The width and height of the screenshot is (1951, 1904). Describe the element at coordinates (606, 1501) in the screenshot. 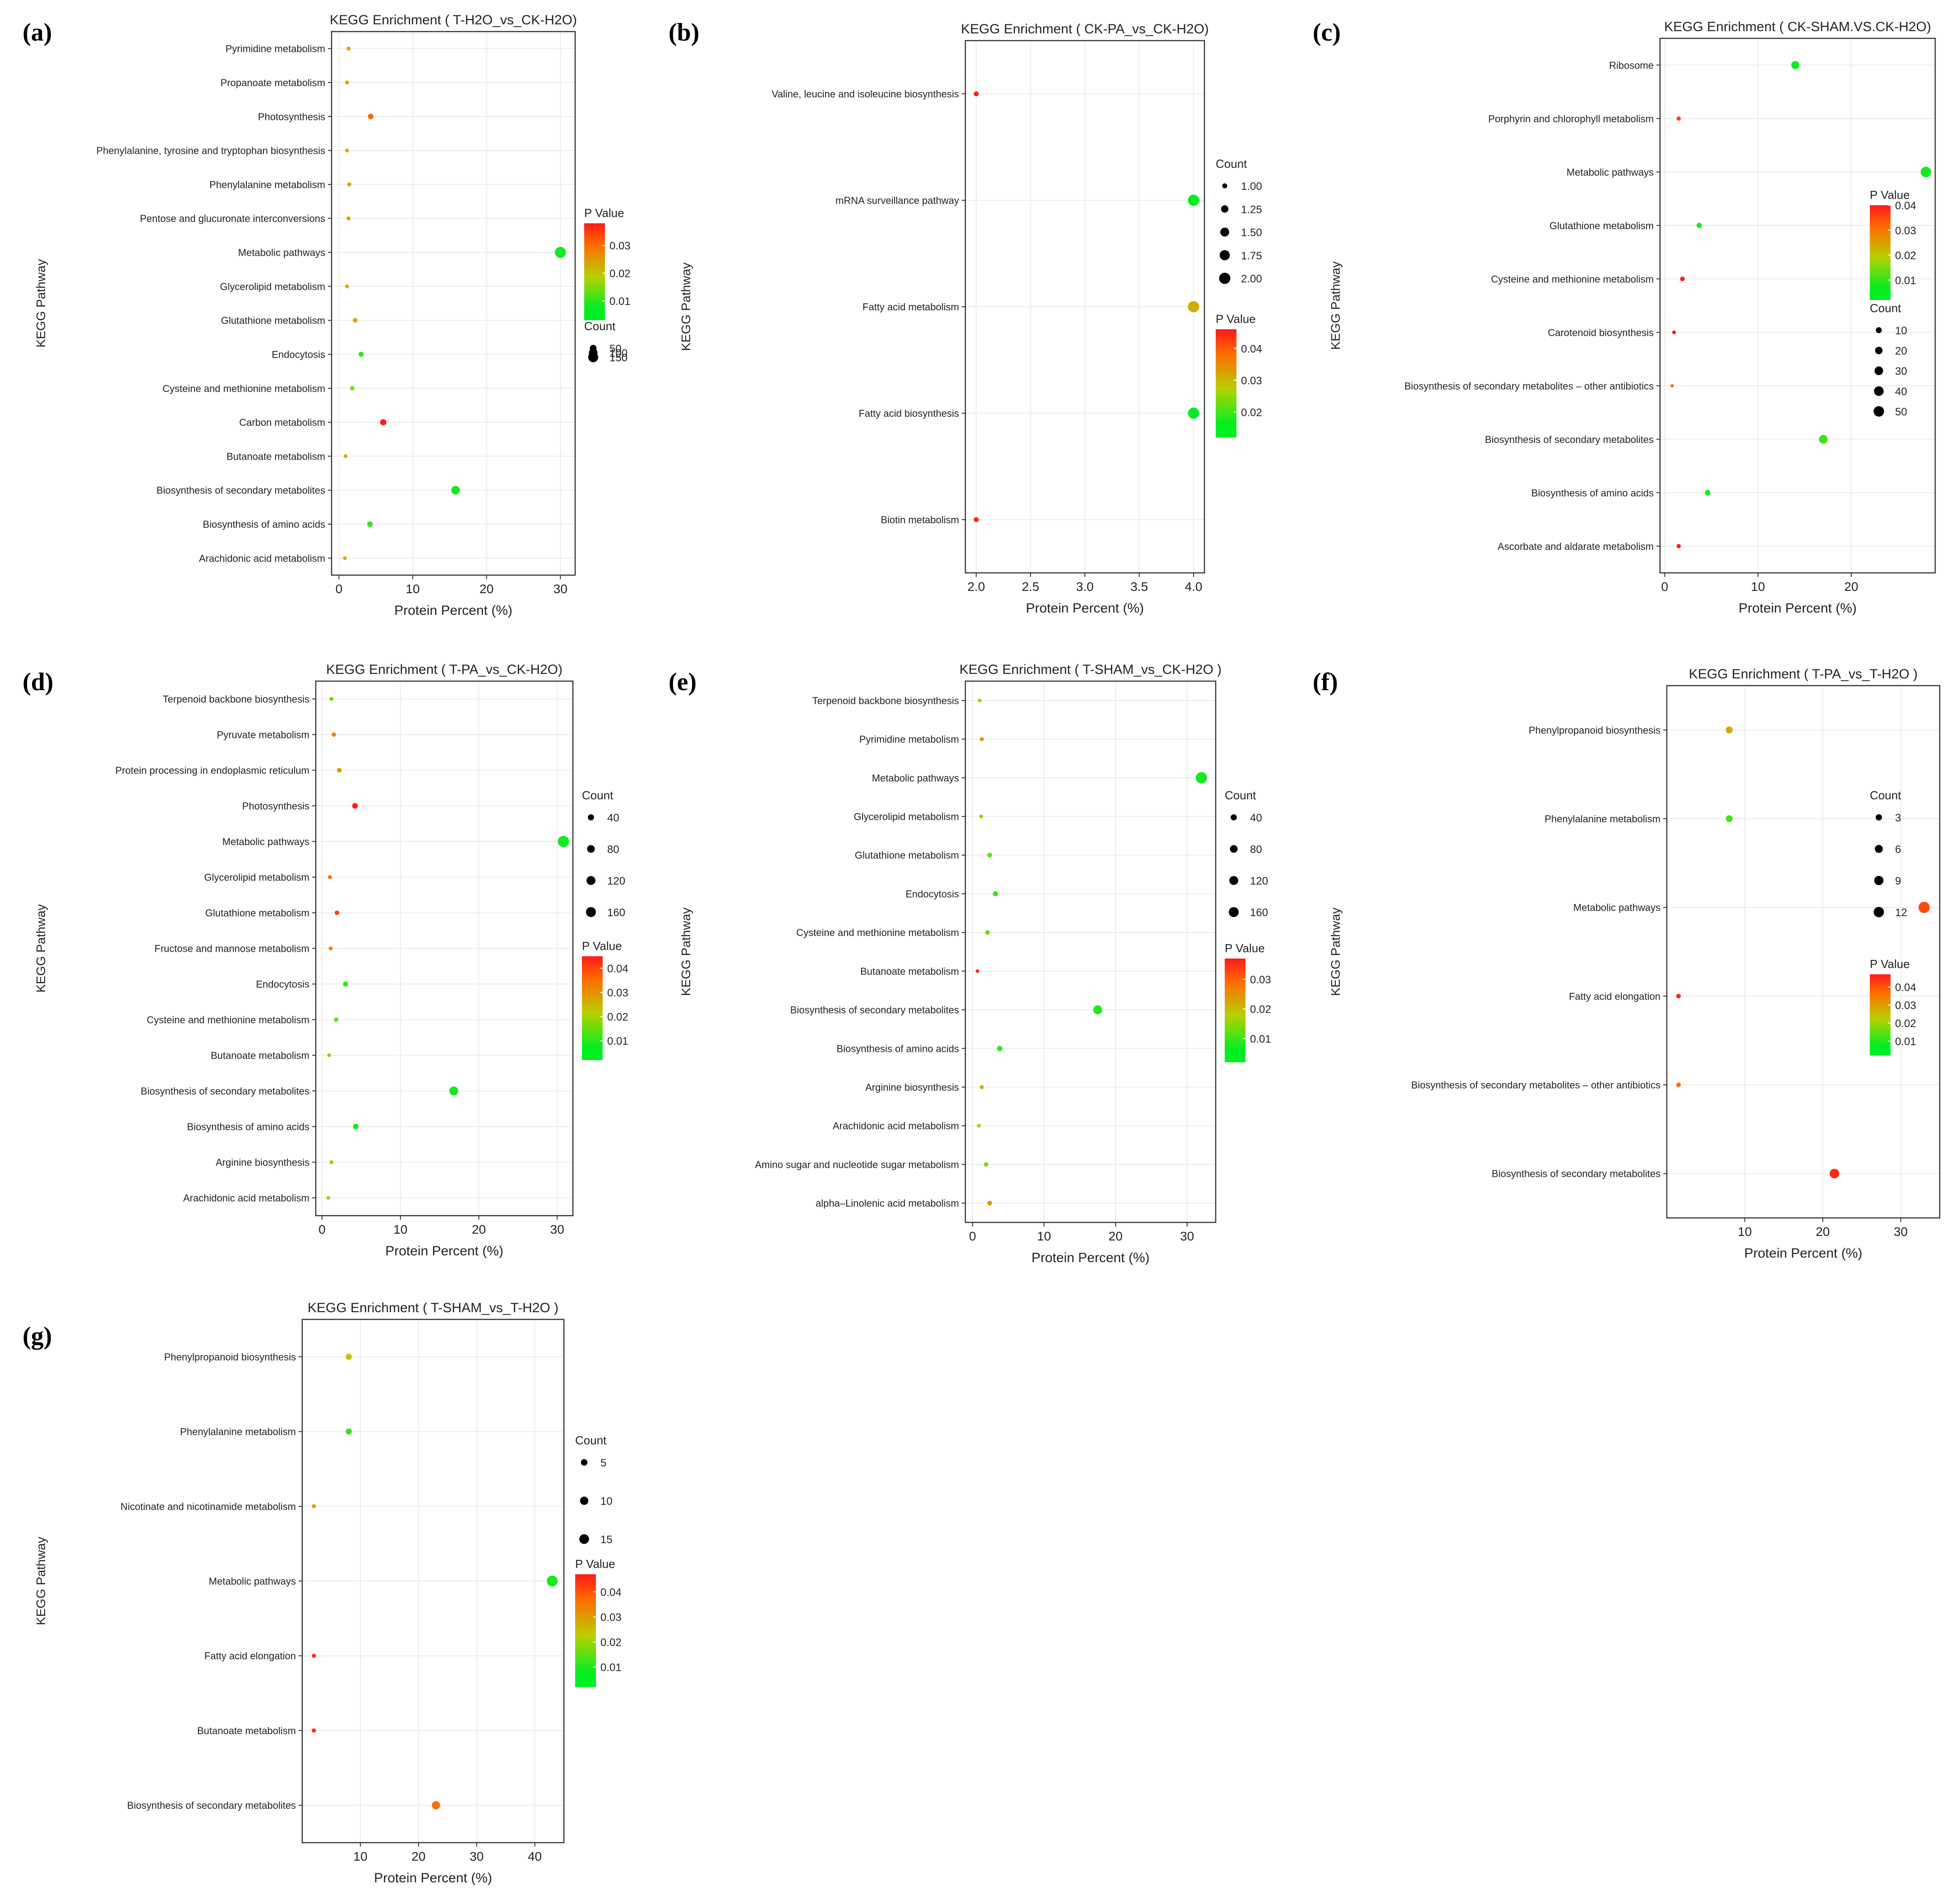

I see `chart-g-count-tick-label: 10` at that location.